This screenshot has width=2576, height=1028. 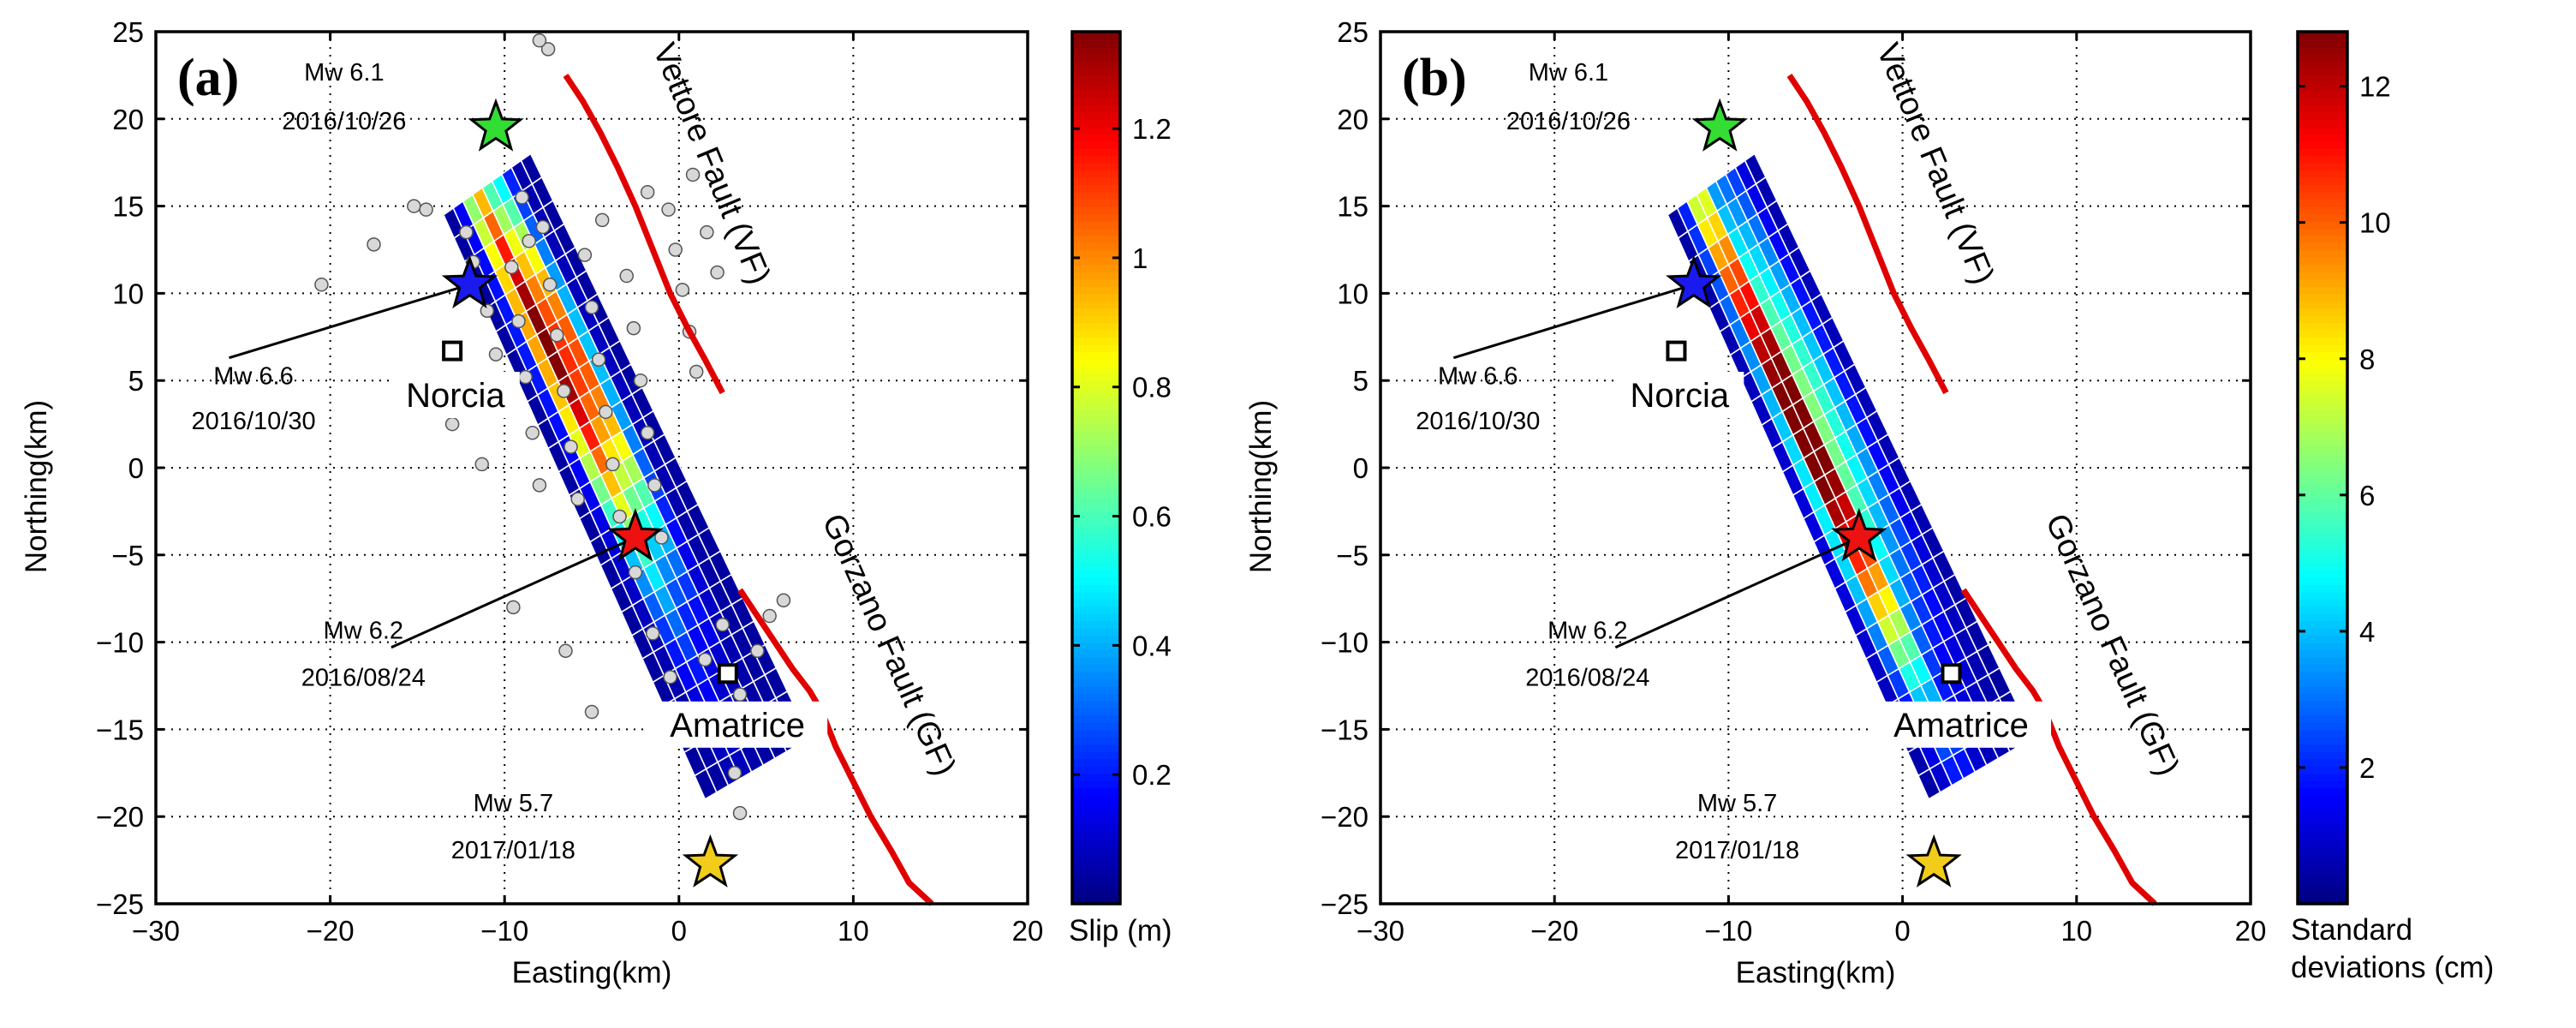 What do you see at coordinates (1478, 421) in the screenshot?
I see `event-date-label: 2016/10/30` at bounding box center [1478, 421].